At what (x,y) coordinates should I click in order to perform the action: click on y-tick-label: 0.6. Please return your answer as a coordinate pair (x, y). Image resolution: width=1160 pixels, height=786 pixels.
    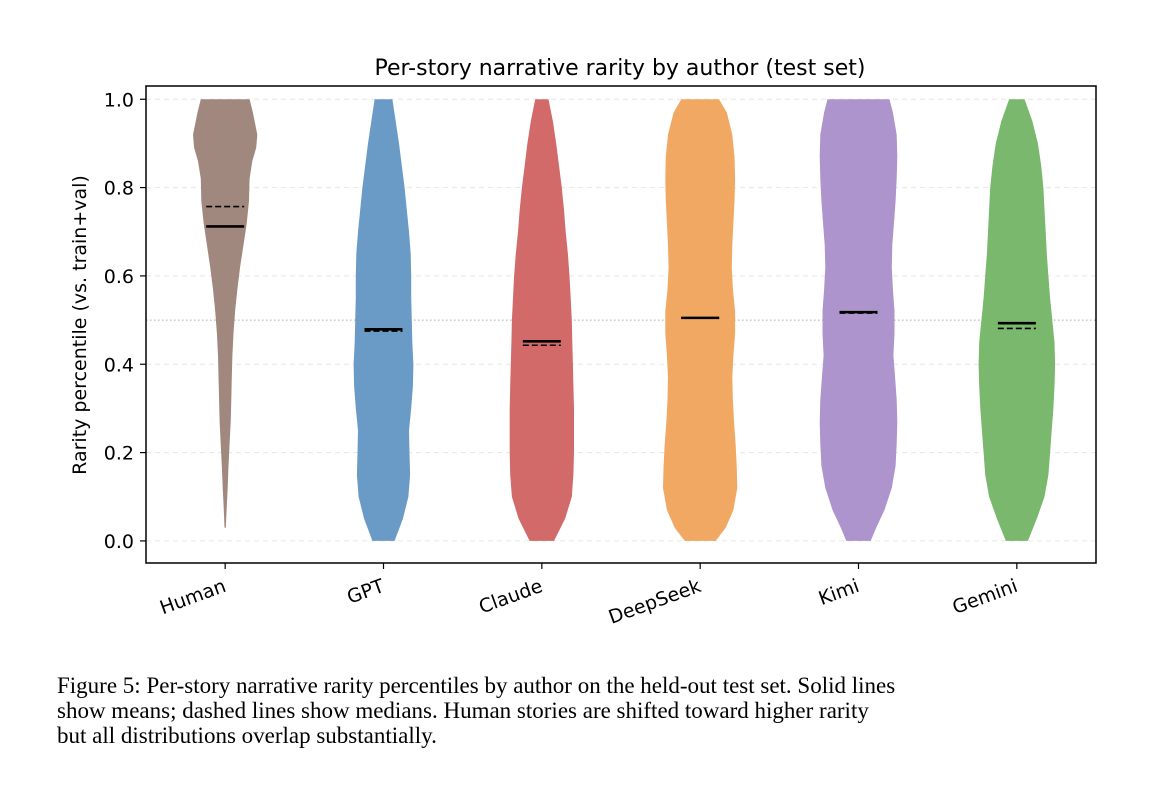
    Looking at the image, I should click on (119, 277).